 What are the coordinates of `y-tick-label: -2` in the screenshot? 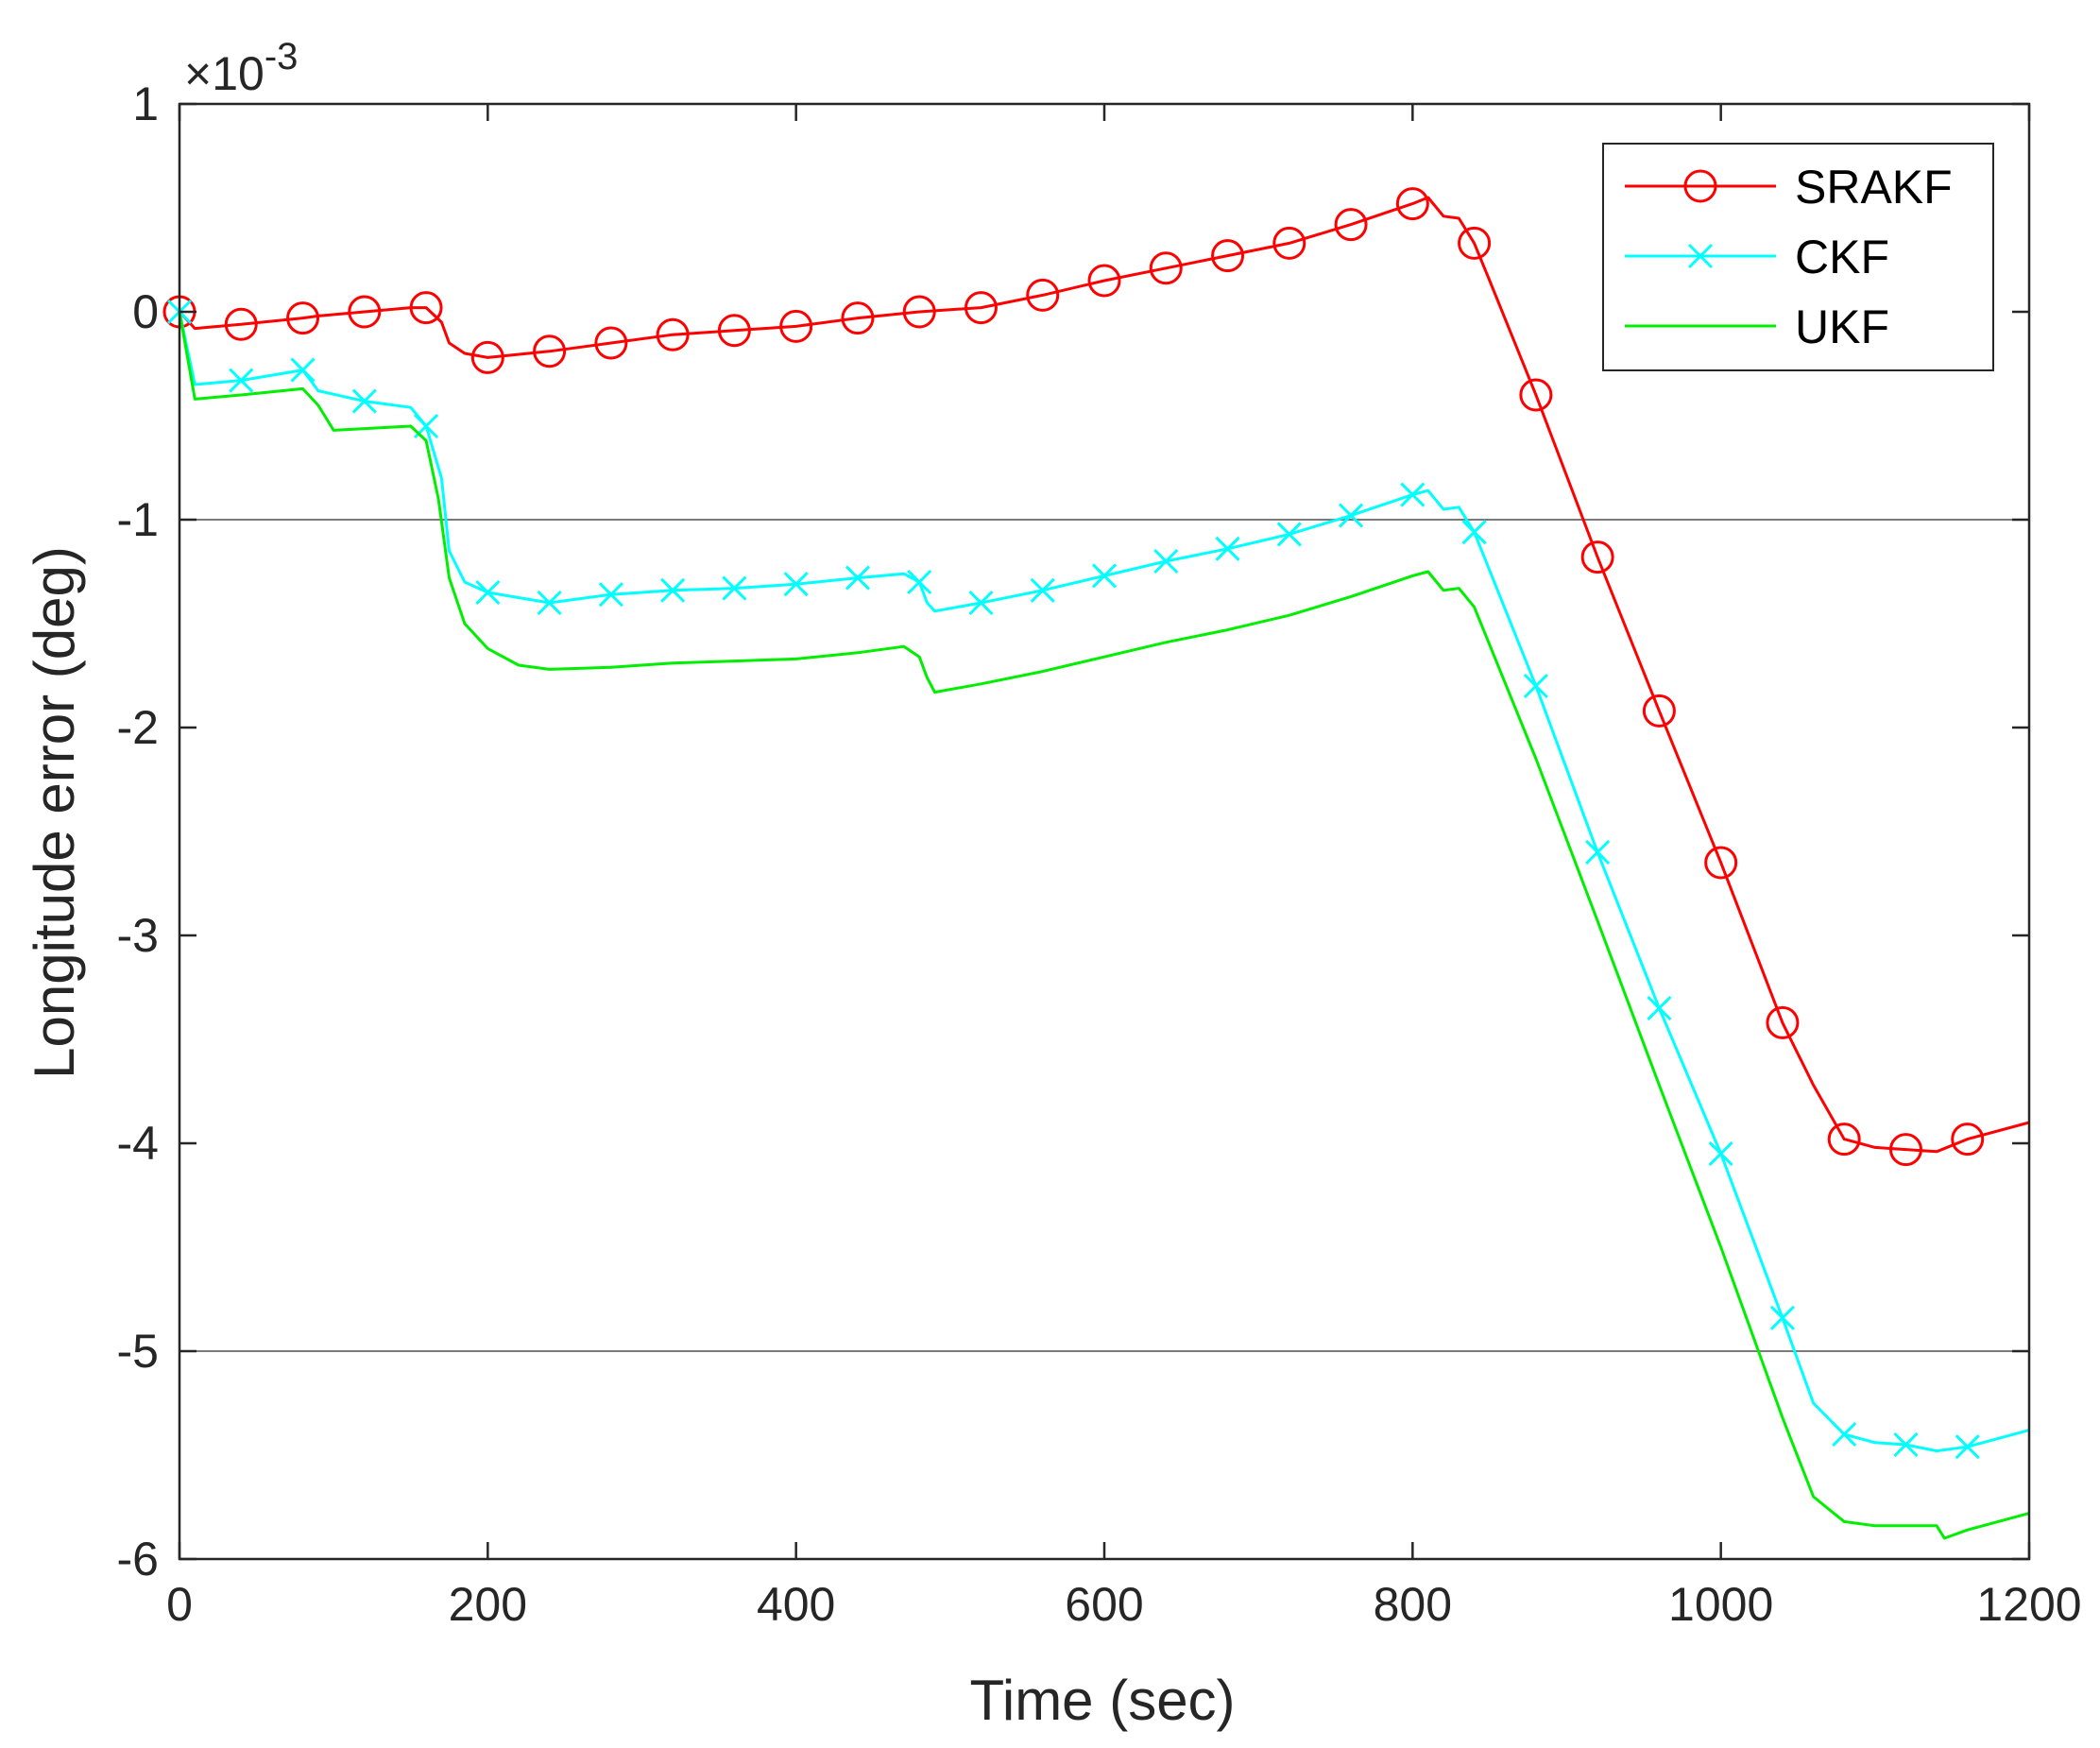 It's located at (138, 727).